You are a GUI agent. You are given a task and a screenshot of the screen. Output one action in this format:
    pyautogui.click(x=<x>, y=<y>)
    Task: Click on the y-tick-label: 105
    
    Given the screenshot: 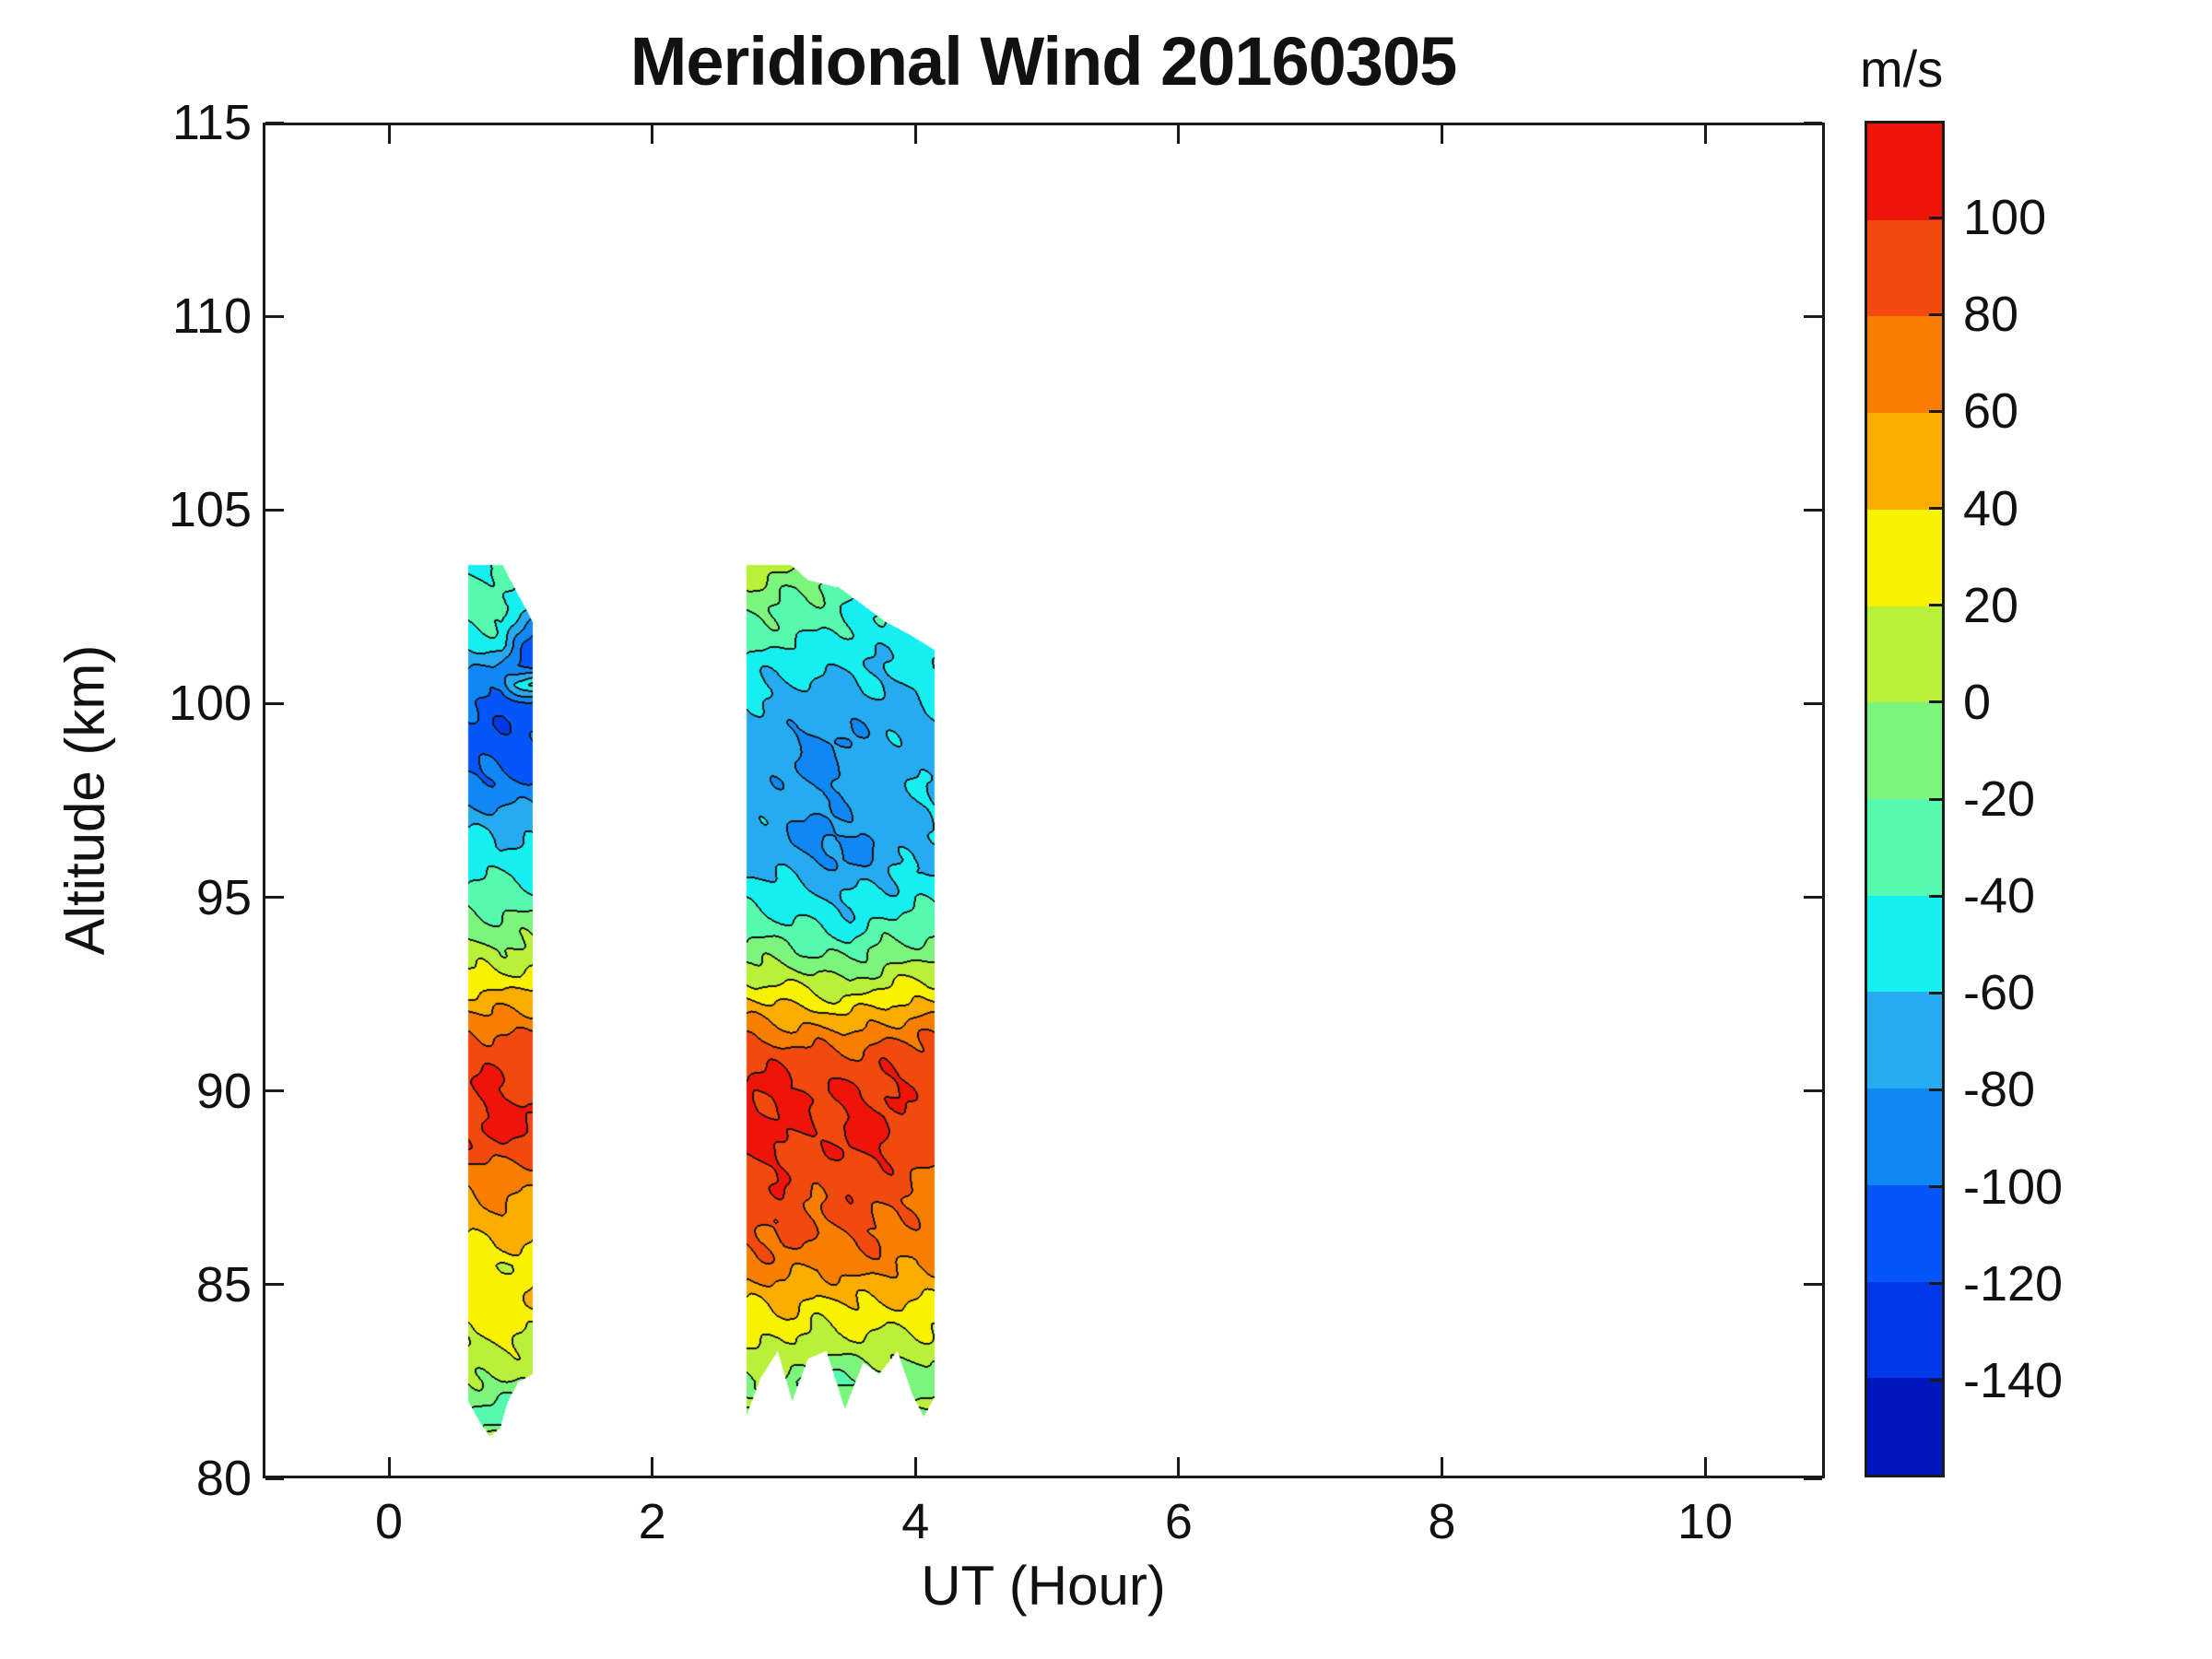 What is the action you would take?
    pyautogui.click(x=210, y=510)
    